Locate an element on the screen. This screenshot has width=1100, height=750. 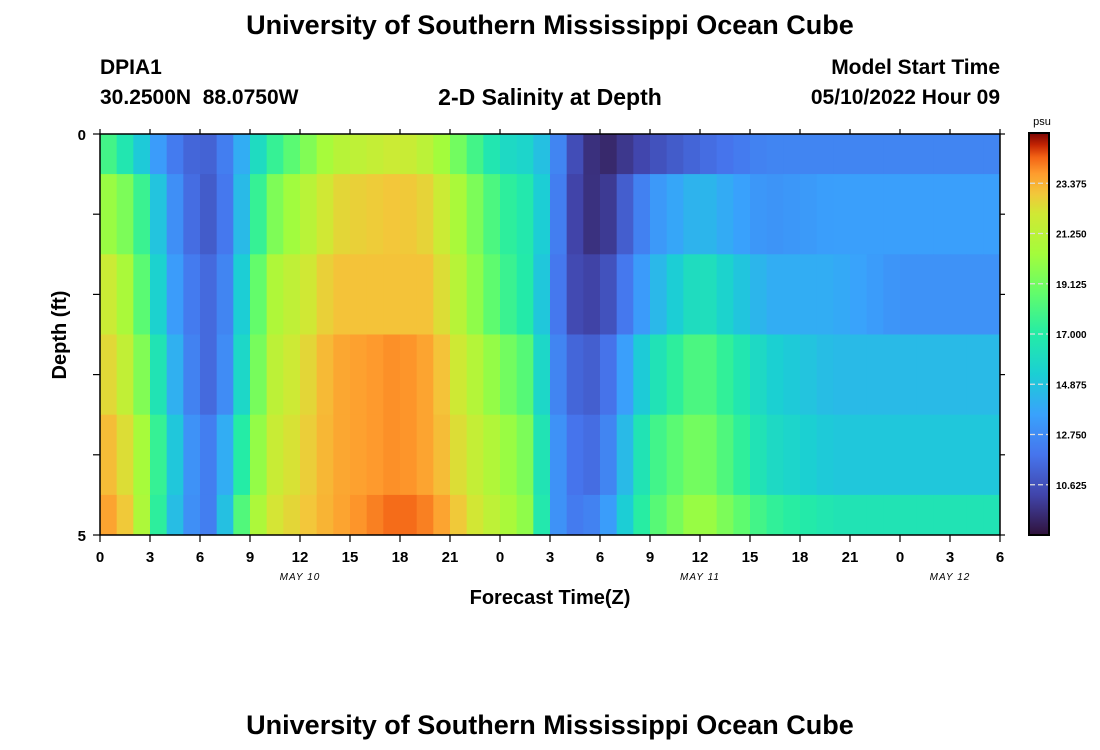
x-tick-label: 3 is located at coordinates (150, 557).